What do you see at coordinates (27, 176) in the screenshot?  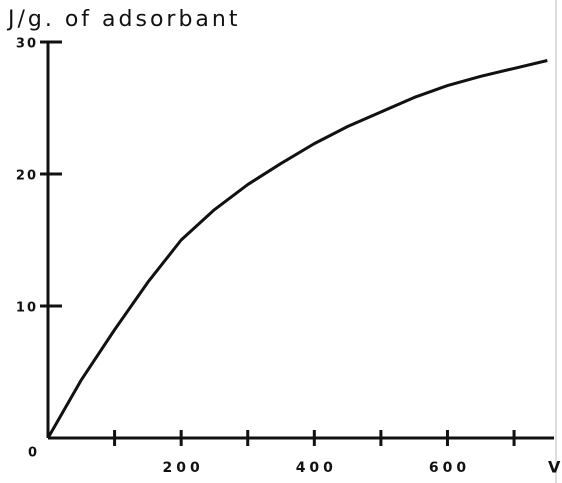 I see `y-tick-label: 20` at bounding box center [27, 176].